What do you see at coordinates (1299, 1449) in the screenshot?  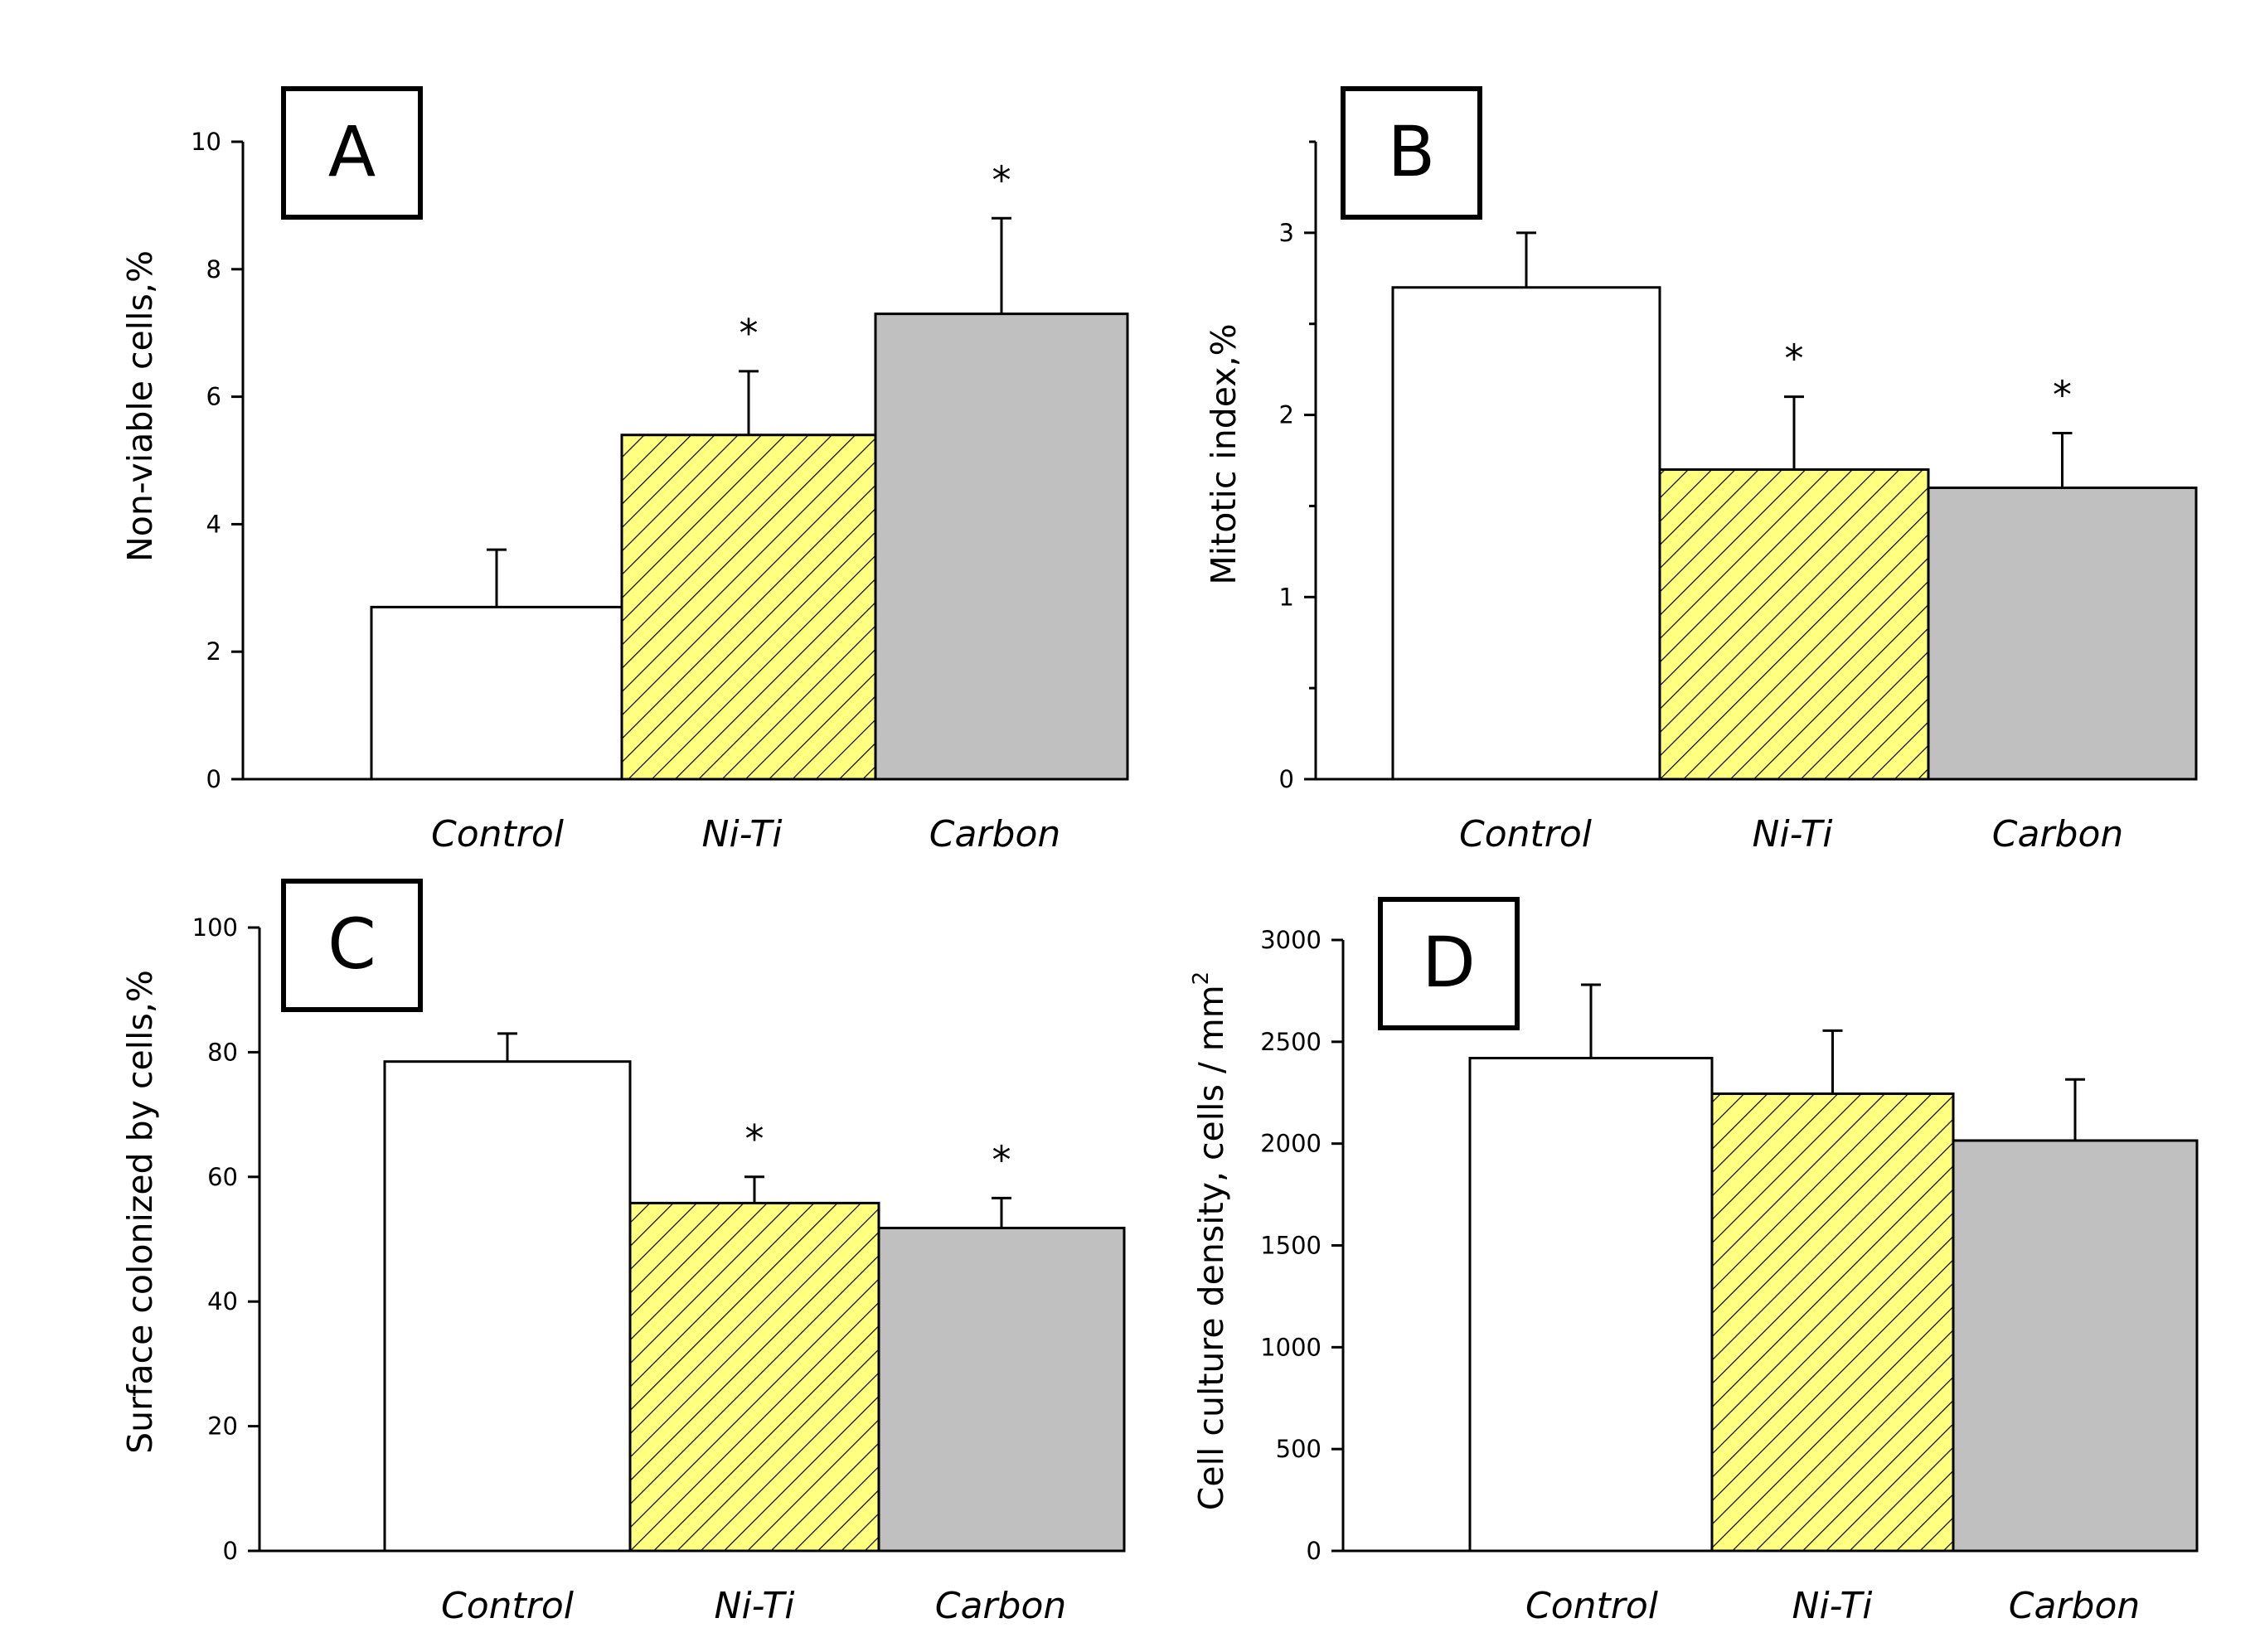 I see `y-tick-label: 500` at bounding box center [1299, 1449].